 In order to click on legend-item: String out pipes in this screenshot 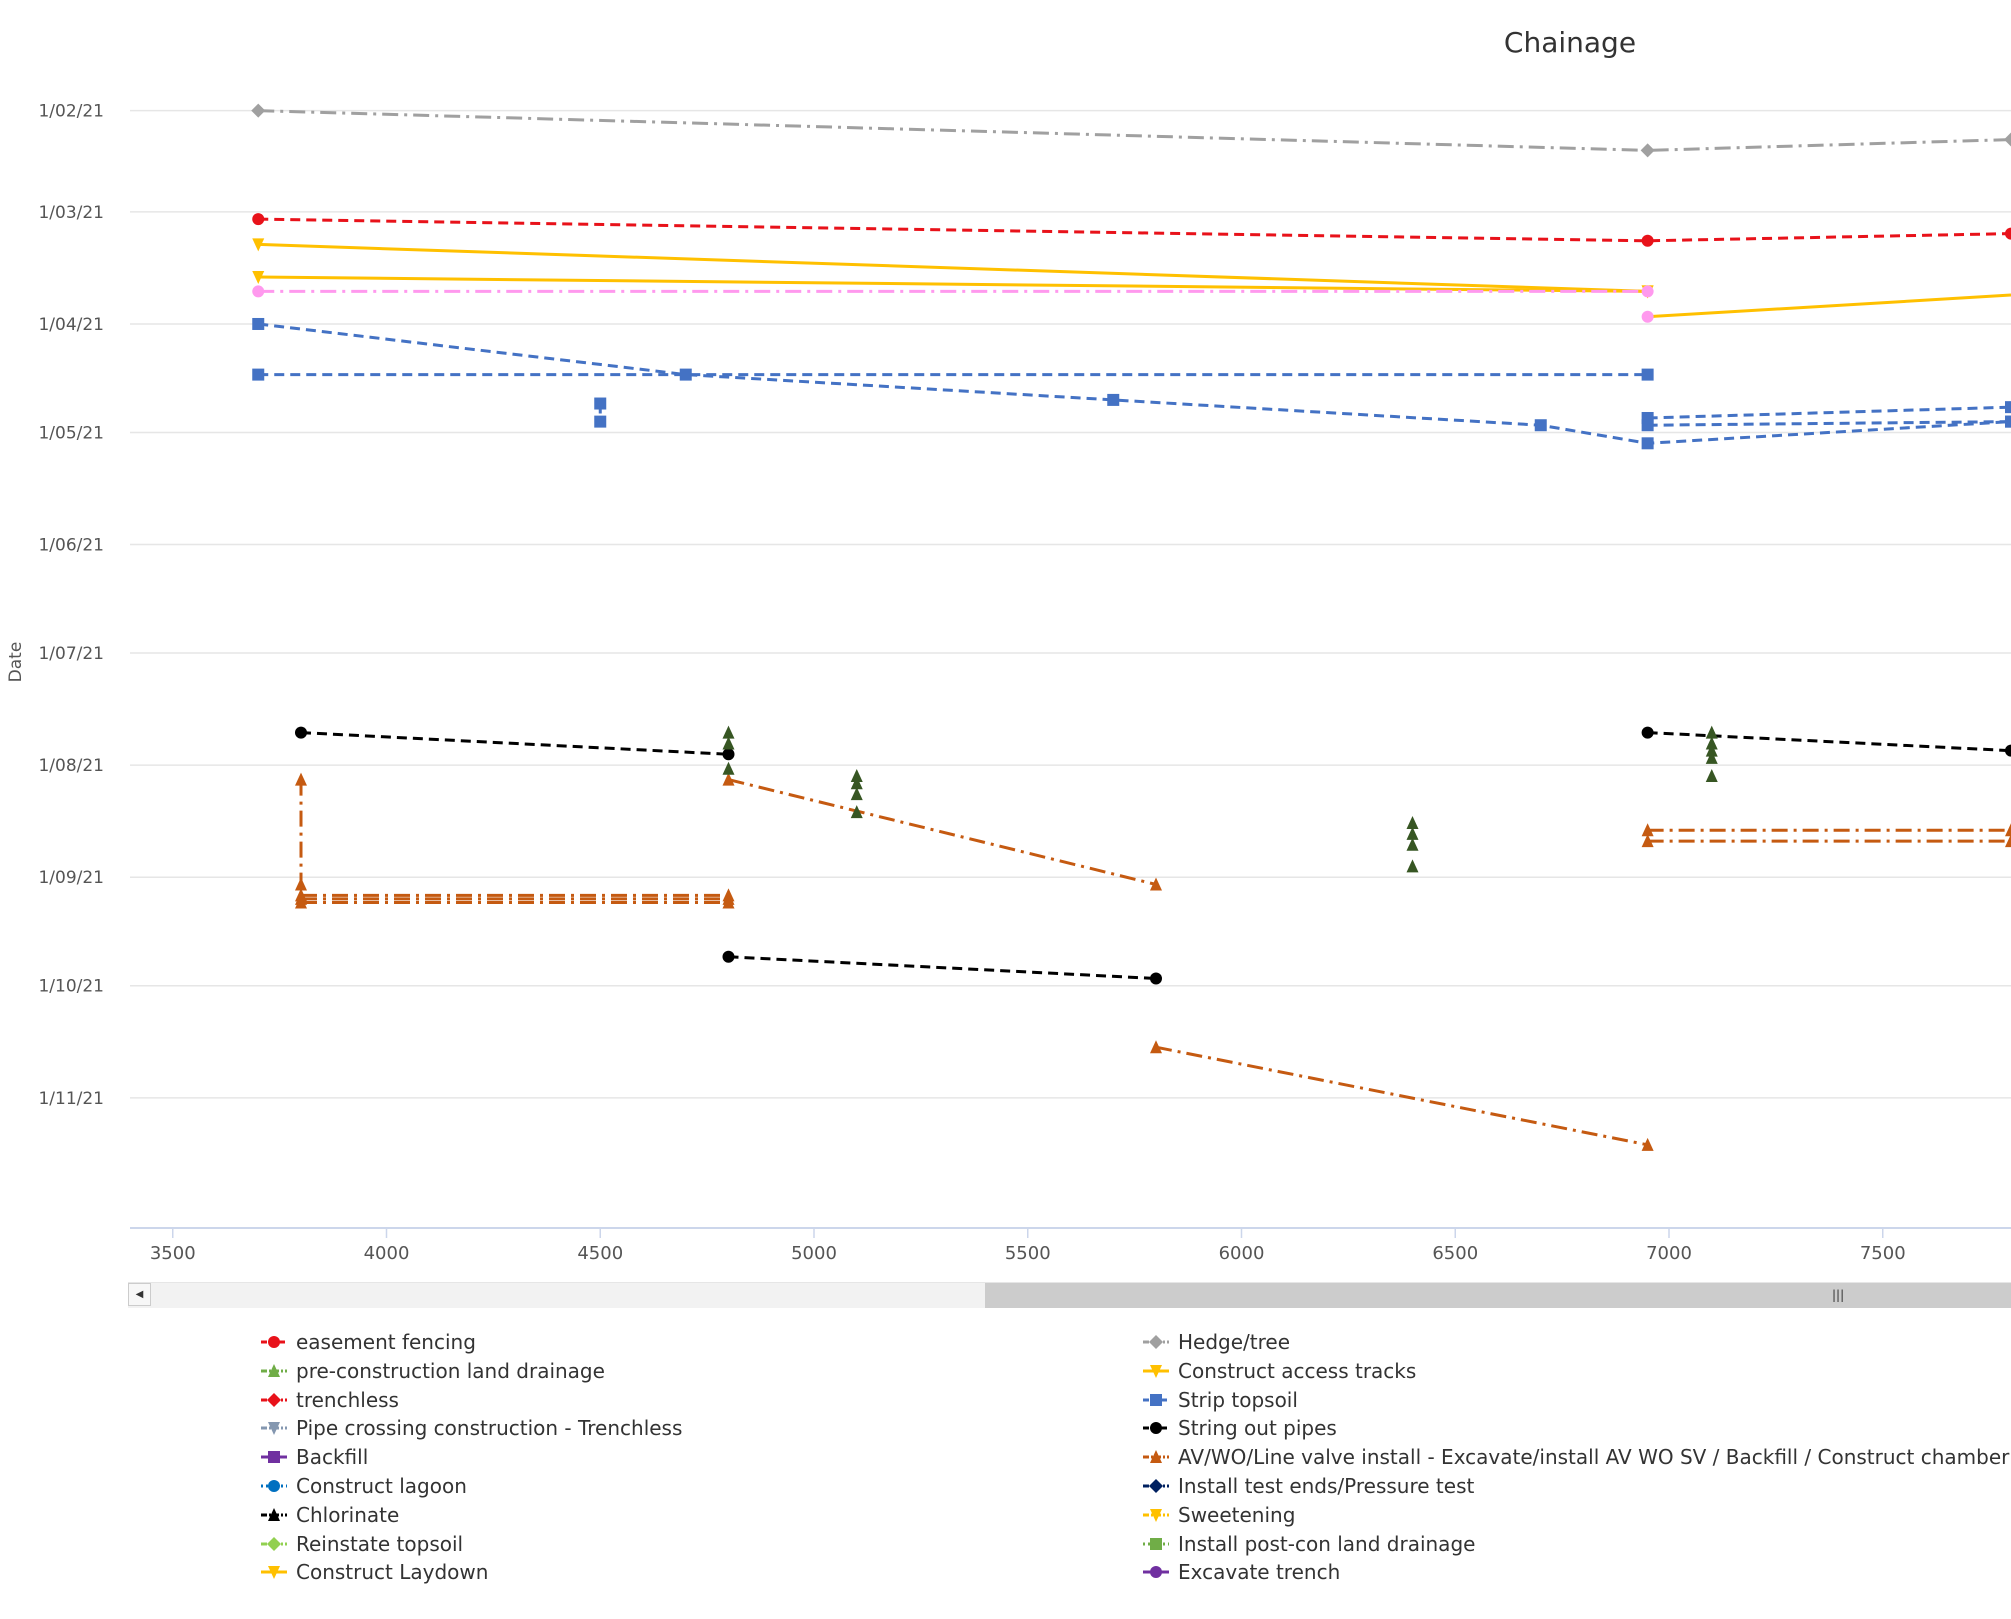, I will do `click(1239, 1428)`.